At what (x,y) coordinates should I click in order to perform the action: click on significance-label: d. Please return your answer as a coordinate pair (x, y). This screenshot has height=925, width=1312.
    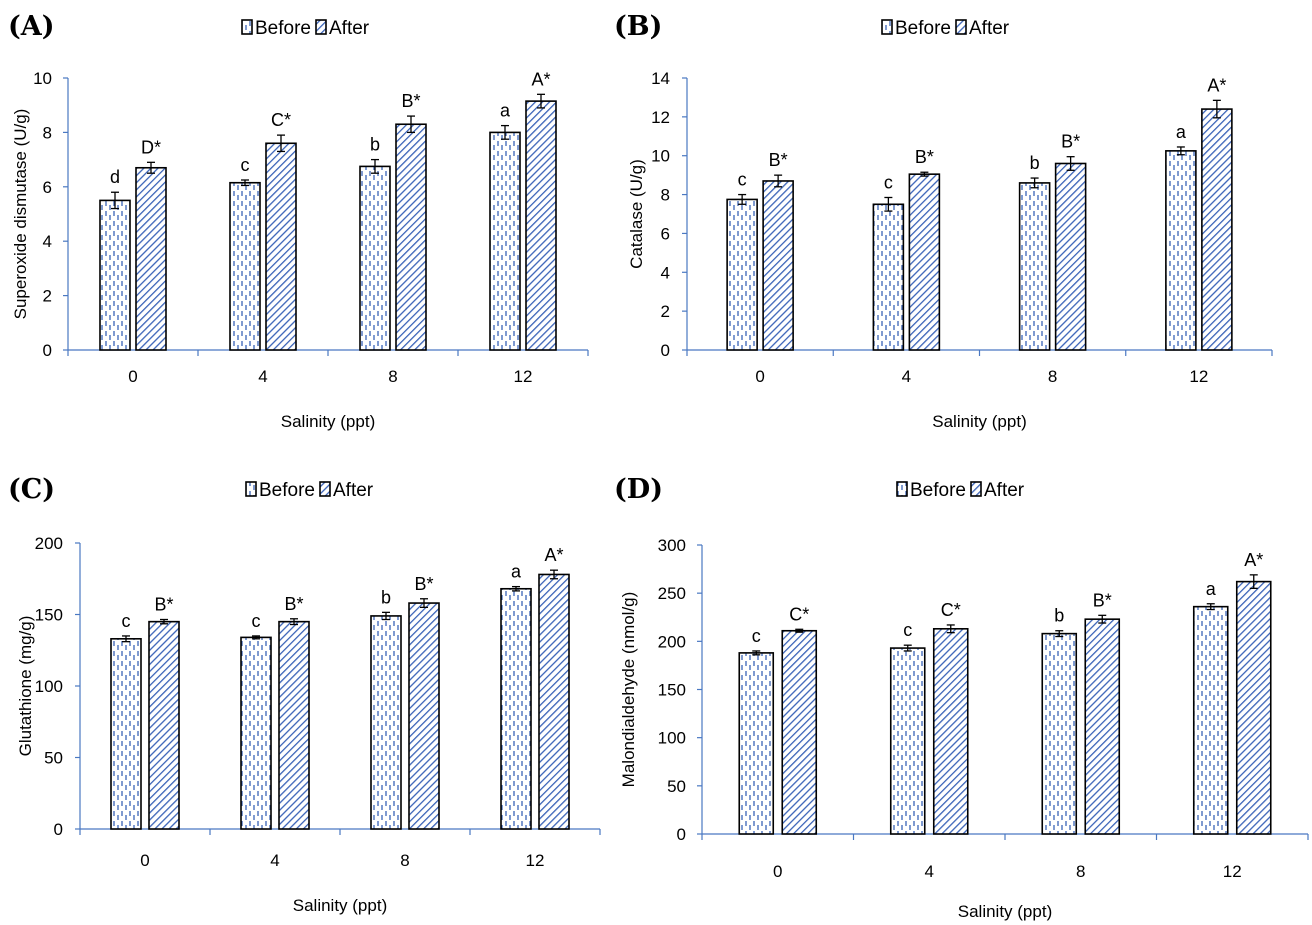
    Looking at the image, I should click on (115, 177).